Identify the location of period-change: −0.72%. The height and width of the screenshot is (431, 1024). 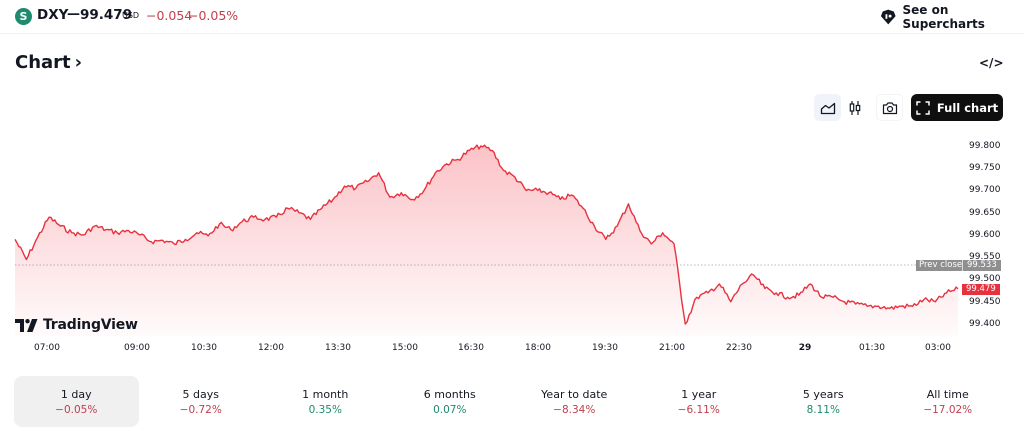
(200, 409).